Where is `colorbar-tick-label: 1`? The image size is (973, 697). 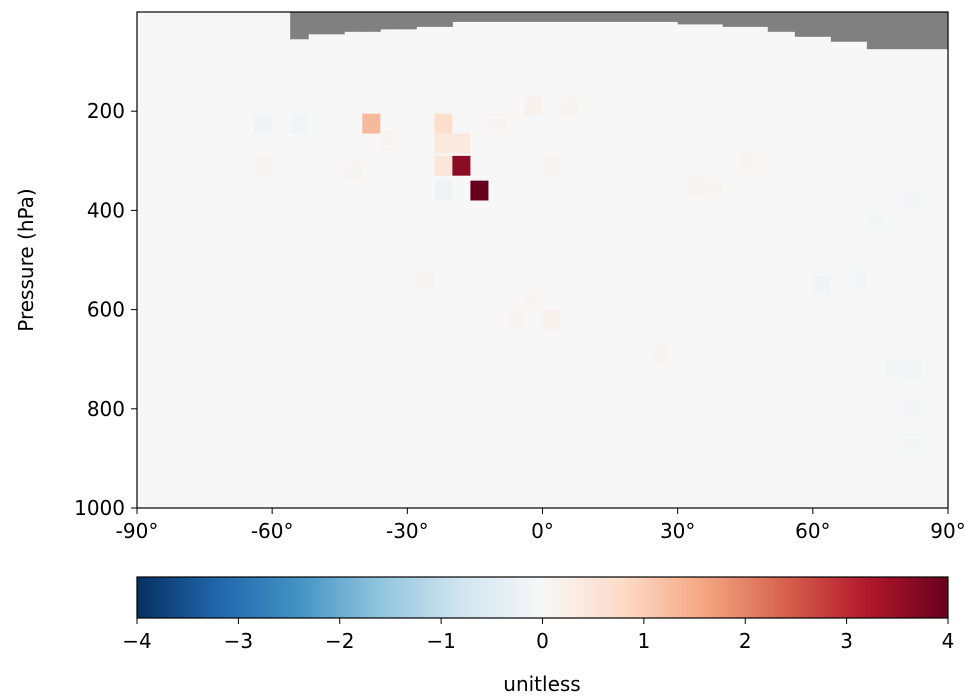 colorbar-tick-label: 1 is located at coordinates (644, 641).